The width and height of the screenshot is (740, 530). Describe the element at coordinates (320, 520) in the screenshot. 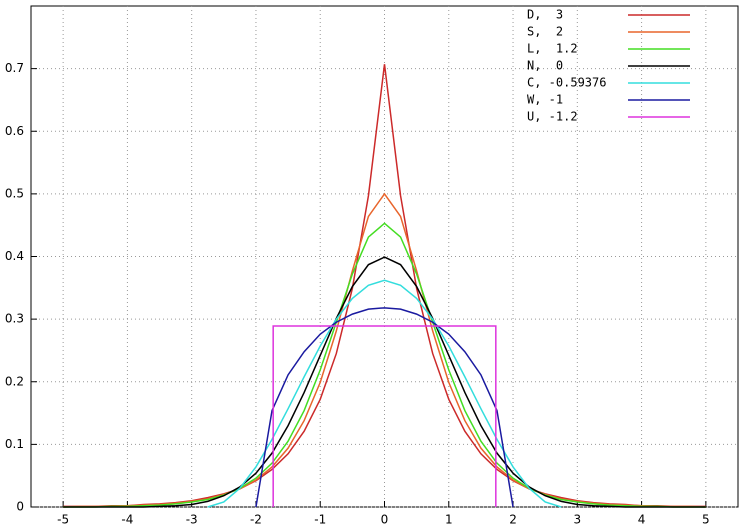

I see `x-tick-label: -1` at that location.